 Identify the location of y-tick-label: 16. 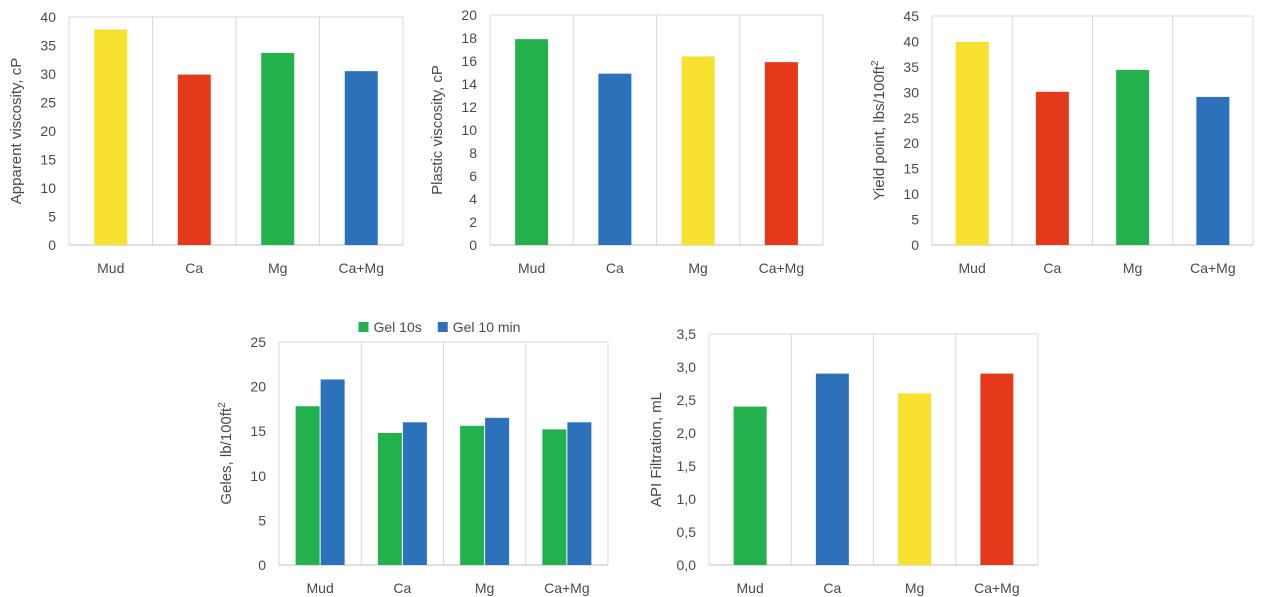
(469, 61).